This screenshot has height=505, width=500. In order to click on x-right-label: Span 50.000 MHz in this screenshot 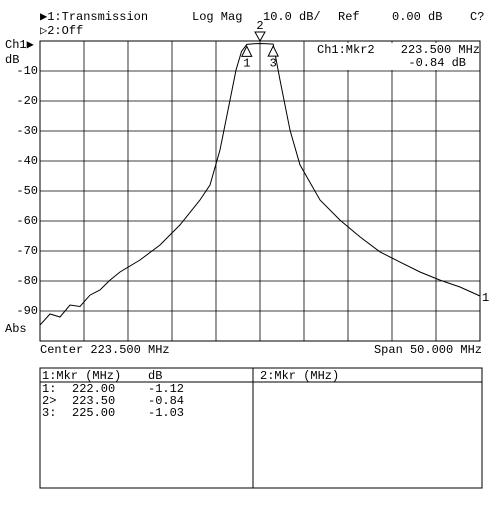, I will do `click(428, 350)`.